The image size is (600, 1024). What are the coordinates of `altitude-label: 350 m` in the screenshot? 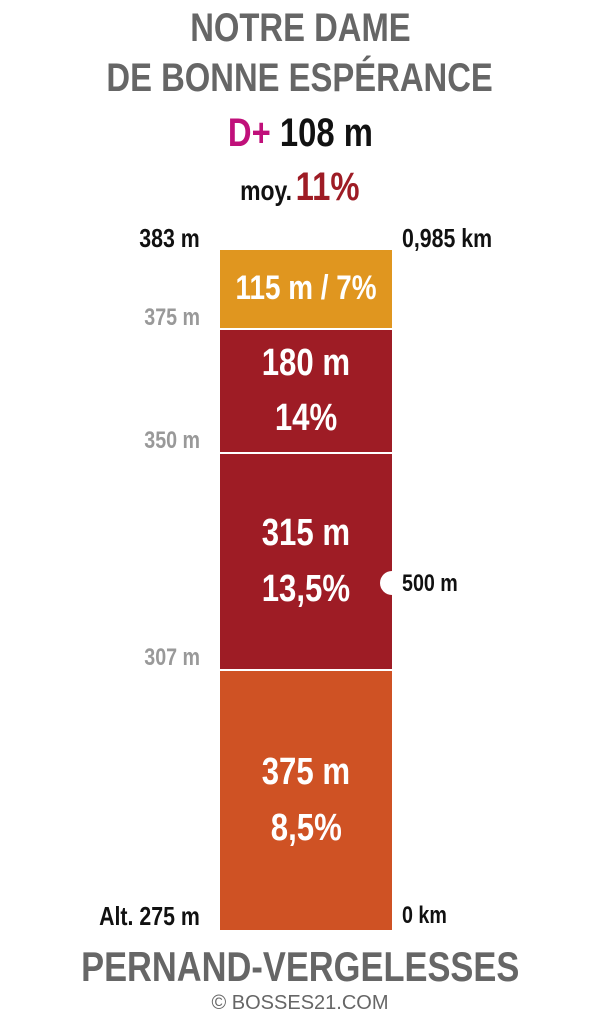 It's located at (100, 441).